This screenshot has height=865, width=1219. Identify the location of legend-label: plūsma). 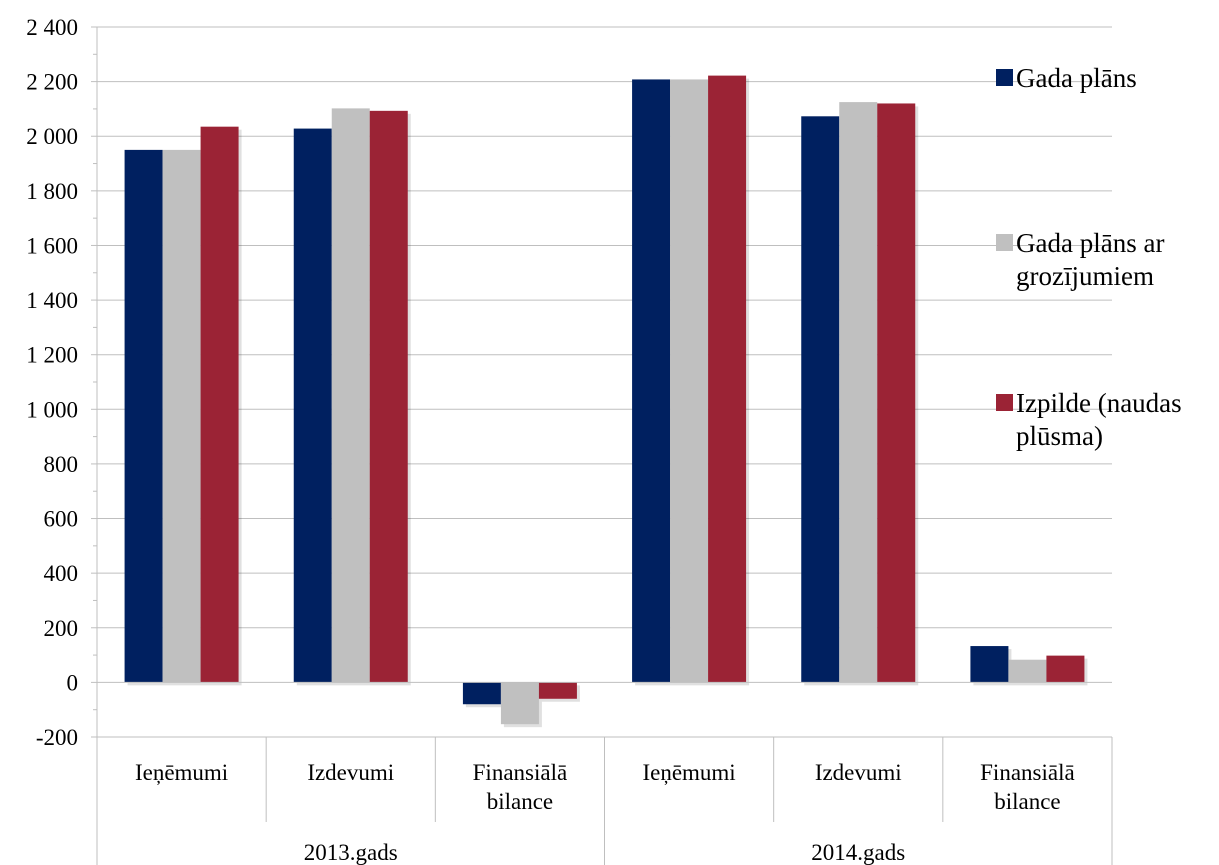
(1059, 436).